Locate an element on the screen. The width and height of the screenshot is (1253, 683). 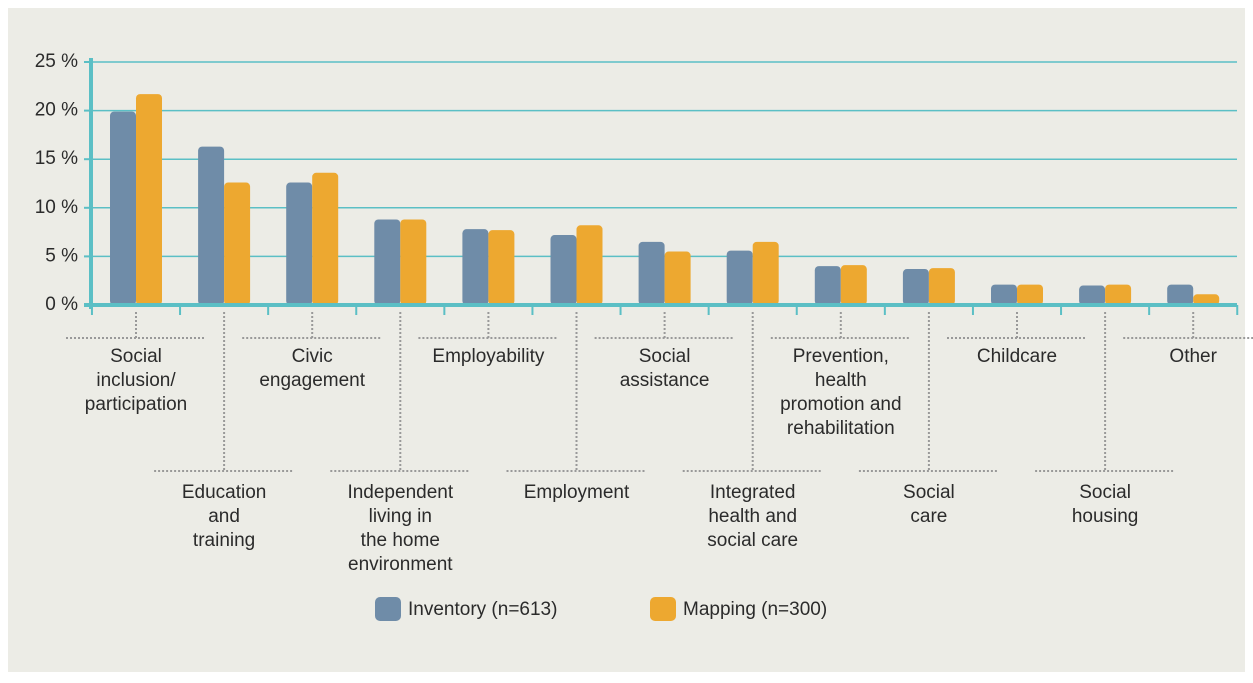
y-tick-label: 5 % is located at coordinates (61, 255).